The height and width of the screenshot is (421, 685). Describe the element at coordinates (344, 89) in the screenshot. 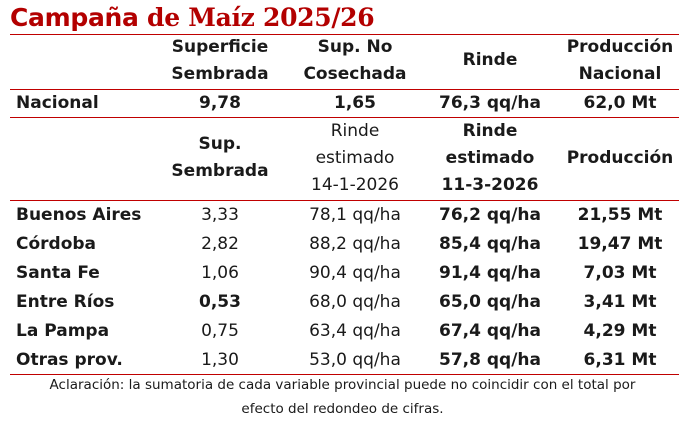

I see `header-divider` at that location.